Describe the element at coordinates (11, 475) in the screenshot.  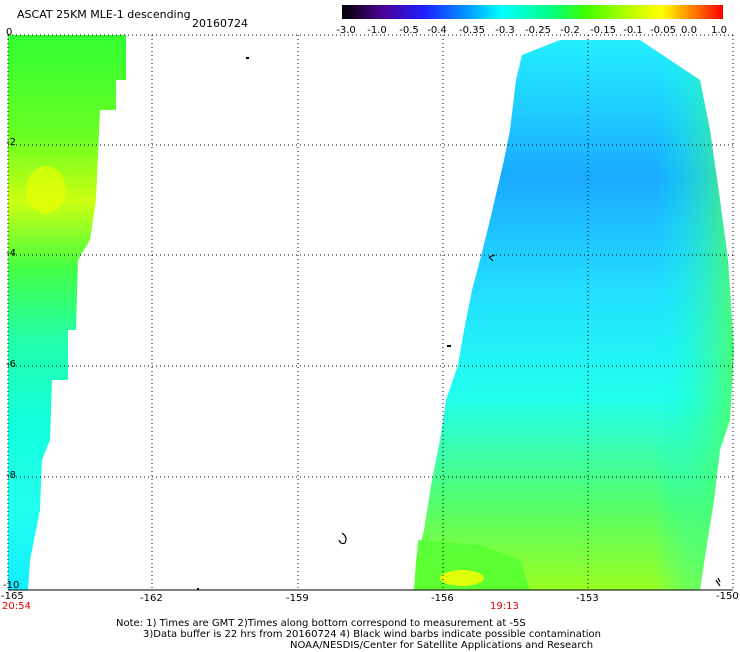
I see `y-axis-label: -8` at that location.